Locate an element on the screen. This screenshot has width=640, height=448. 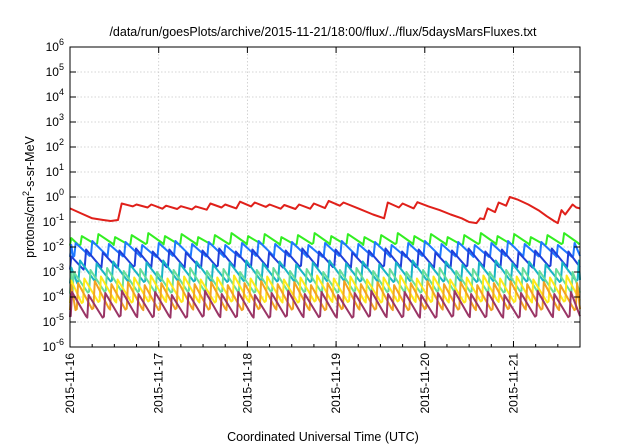
y-tick-label: 10⁻³ is located at coordinates (53, 270).